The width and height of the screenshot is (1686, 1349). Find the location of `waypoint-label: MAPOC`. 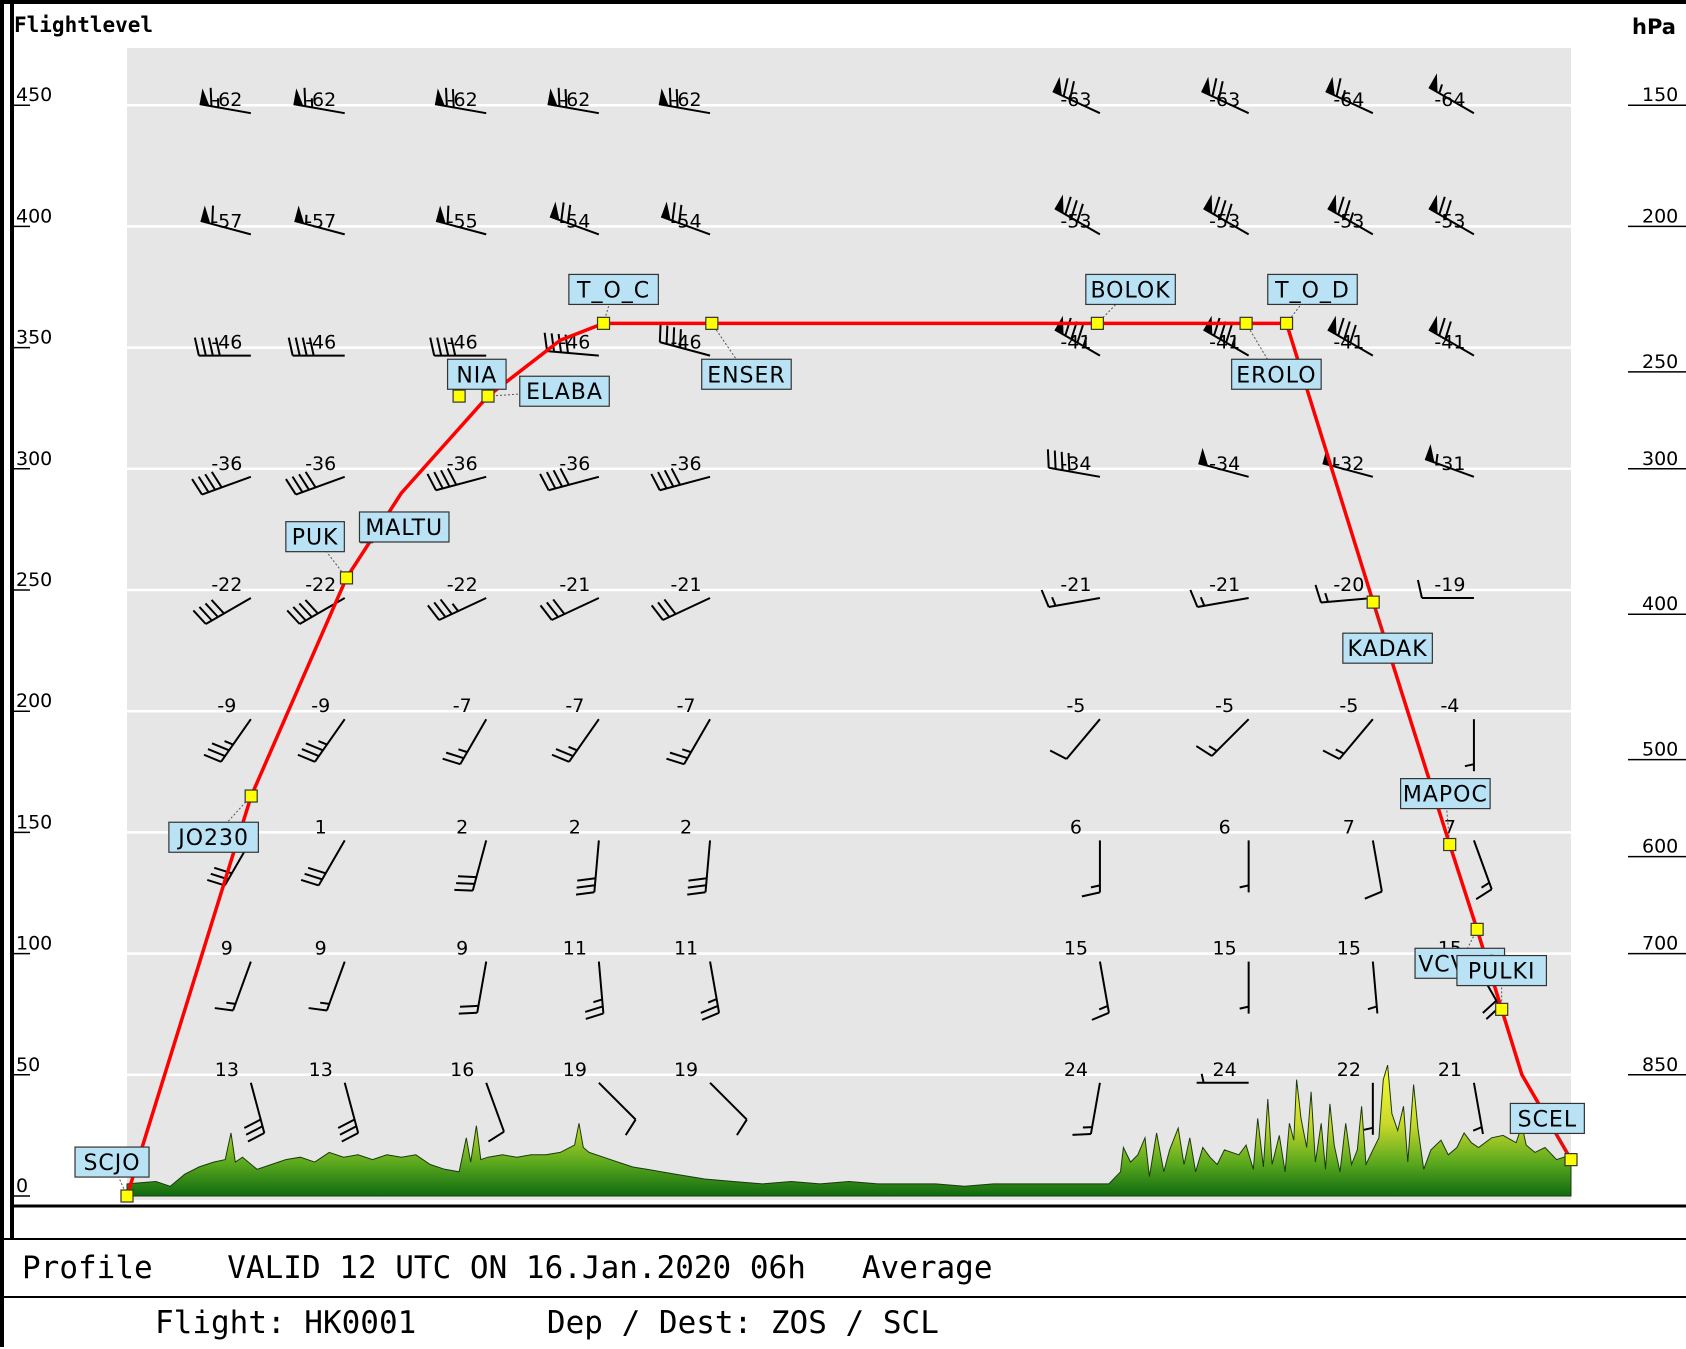

waypoint-label: MAPOC is located at coordinates (1445, 795).